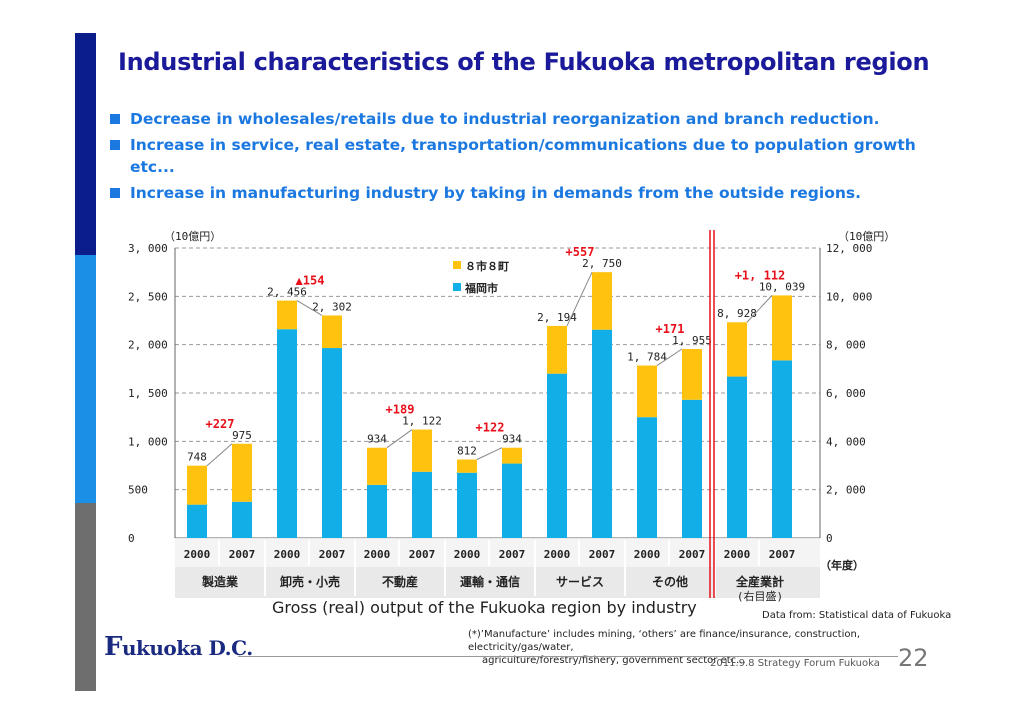 This screenshot has height=724, width=1024. I want to click on left-tick-label: 1, 500, so click(148, 393).